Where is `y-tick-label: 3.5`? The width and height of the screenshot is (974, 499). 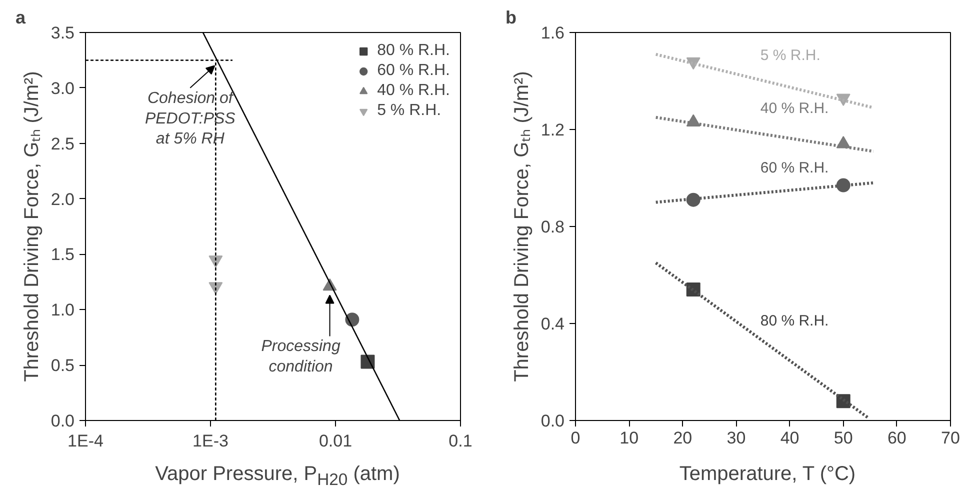 y-tick-label: 3.5 is located at coordinates (62, 33).